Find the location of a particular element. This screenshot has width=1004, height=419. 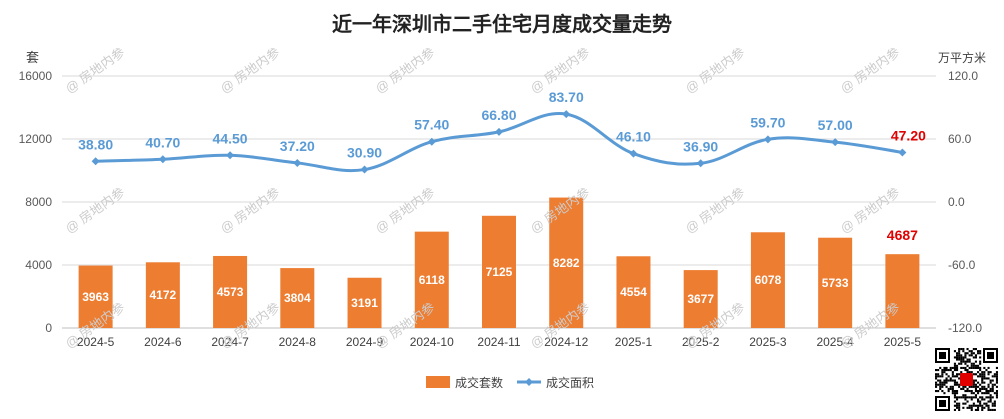

line-value-label: 66.80 is located at coordinates (498, 115).